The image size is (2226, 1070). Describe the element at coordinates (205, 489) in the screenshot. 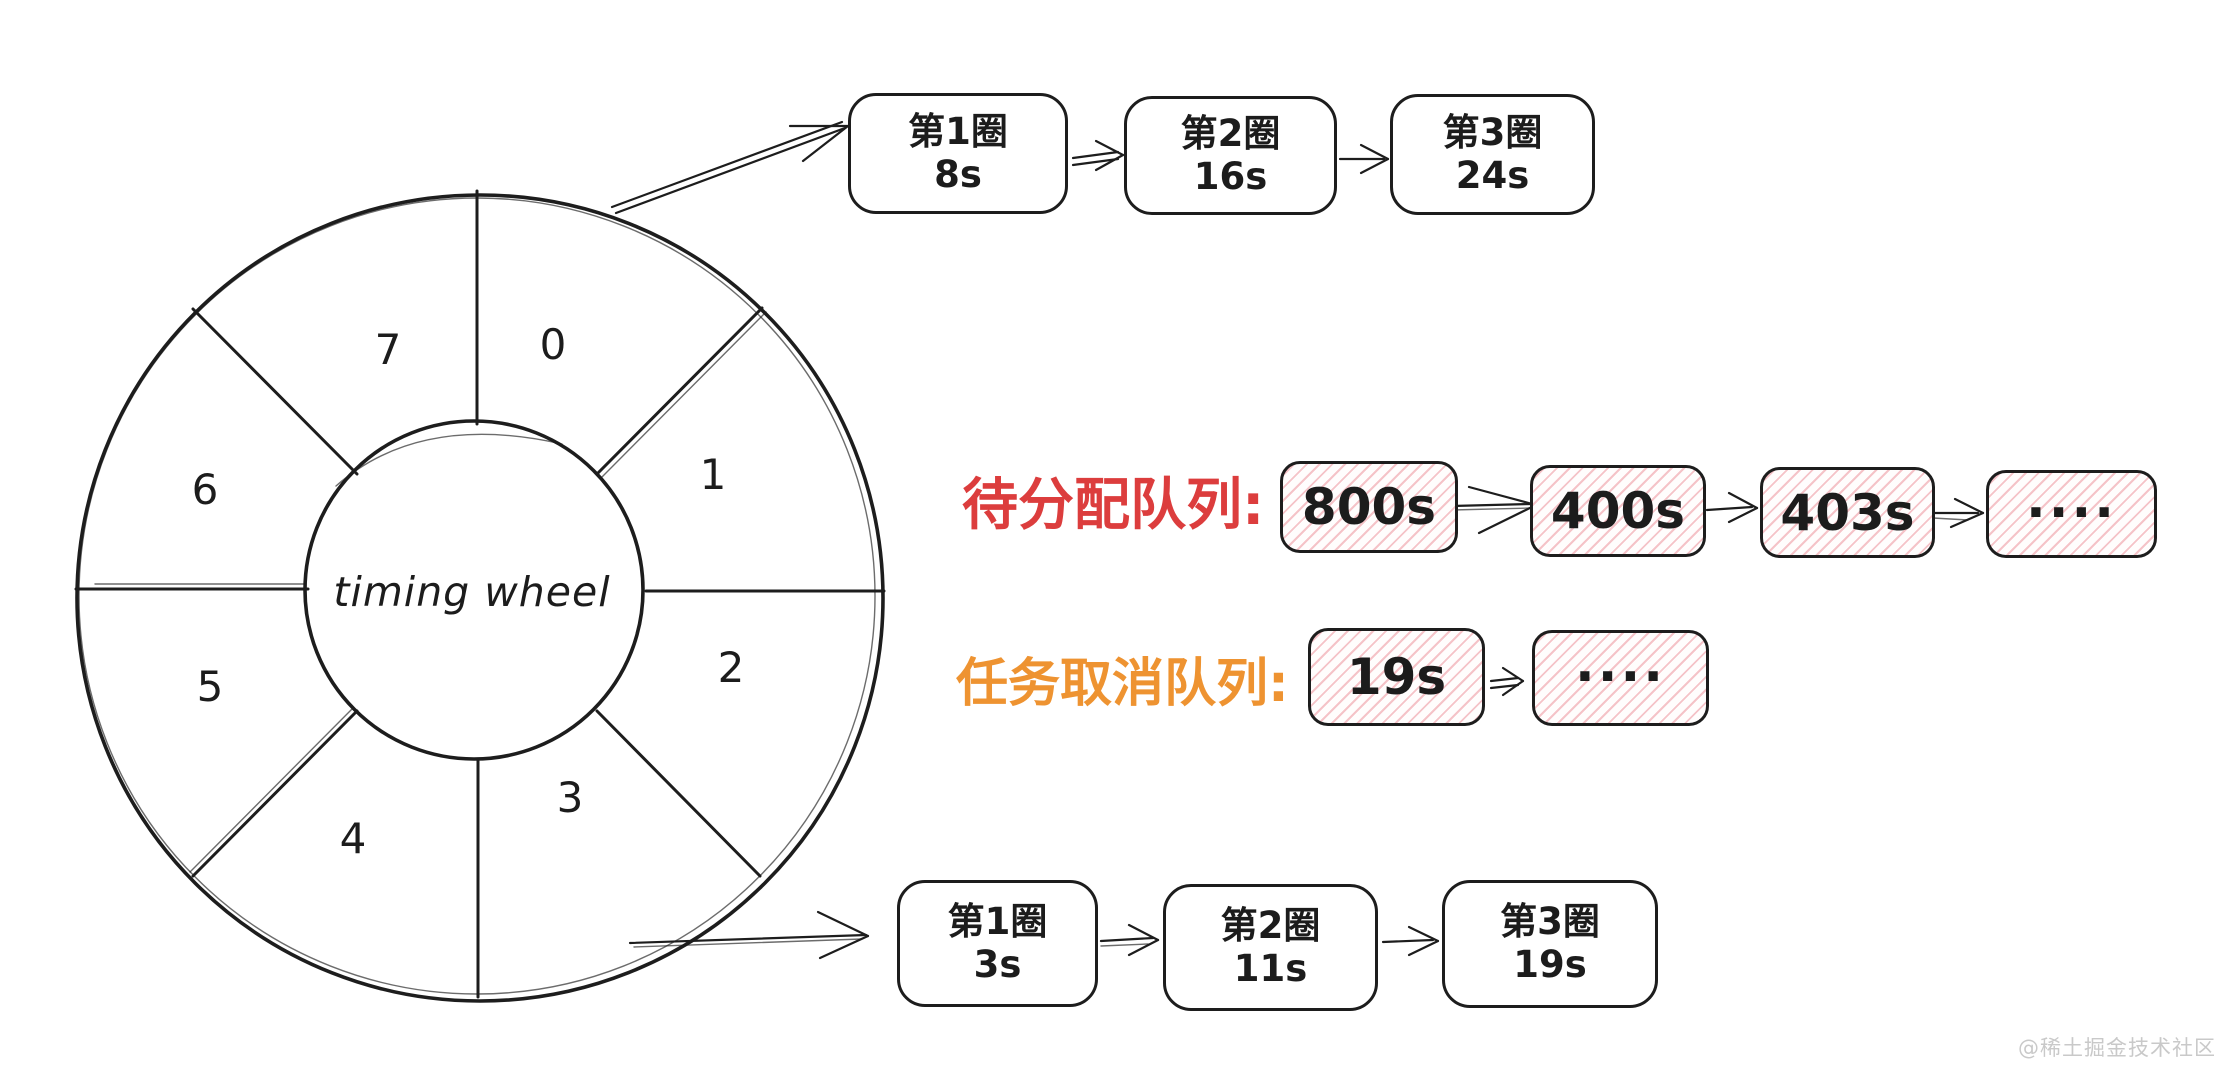

I see `wheel-slot-6: 6` at that location.